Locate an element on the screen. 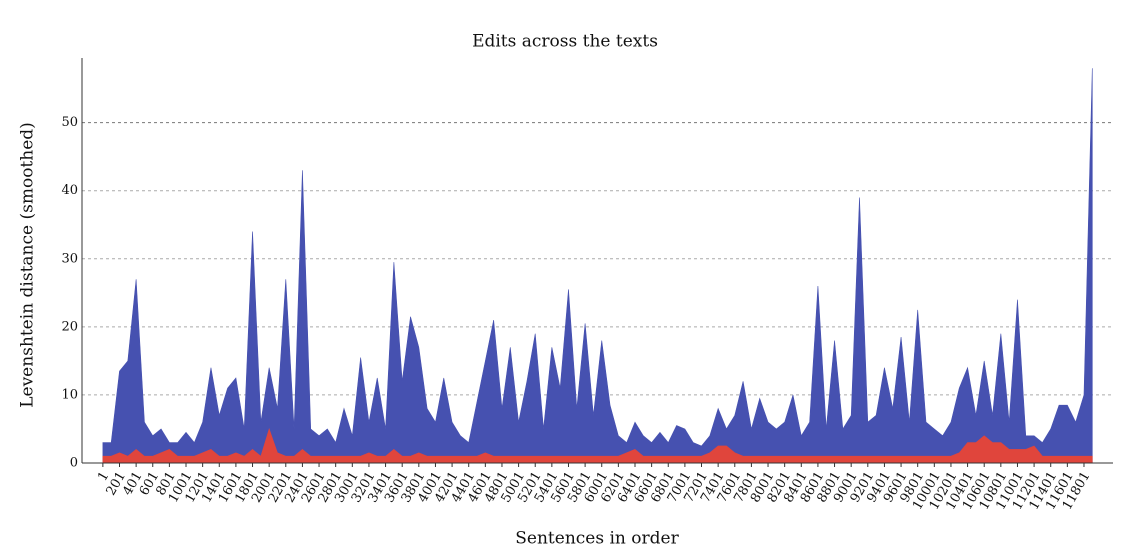 Image resolution: width=1123 pixels, height=551 pixels. y-tick-label: 30 is located at coordinates (69, 258).